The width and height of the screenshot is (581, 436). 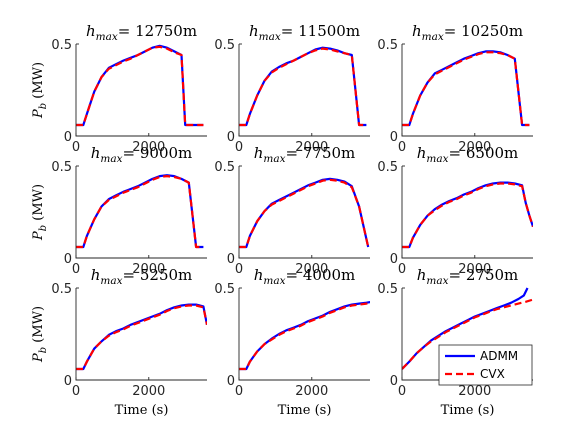 What do you see at coordinates (499, 356) in the screenshot?
I see `legend-admm-label: ADMM` at bounding box center [499, 356].